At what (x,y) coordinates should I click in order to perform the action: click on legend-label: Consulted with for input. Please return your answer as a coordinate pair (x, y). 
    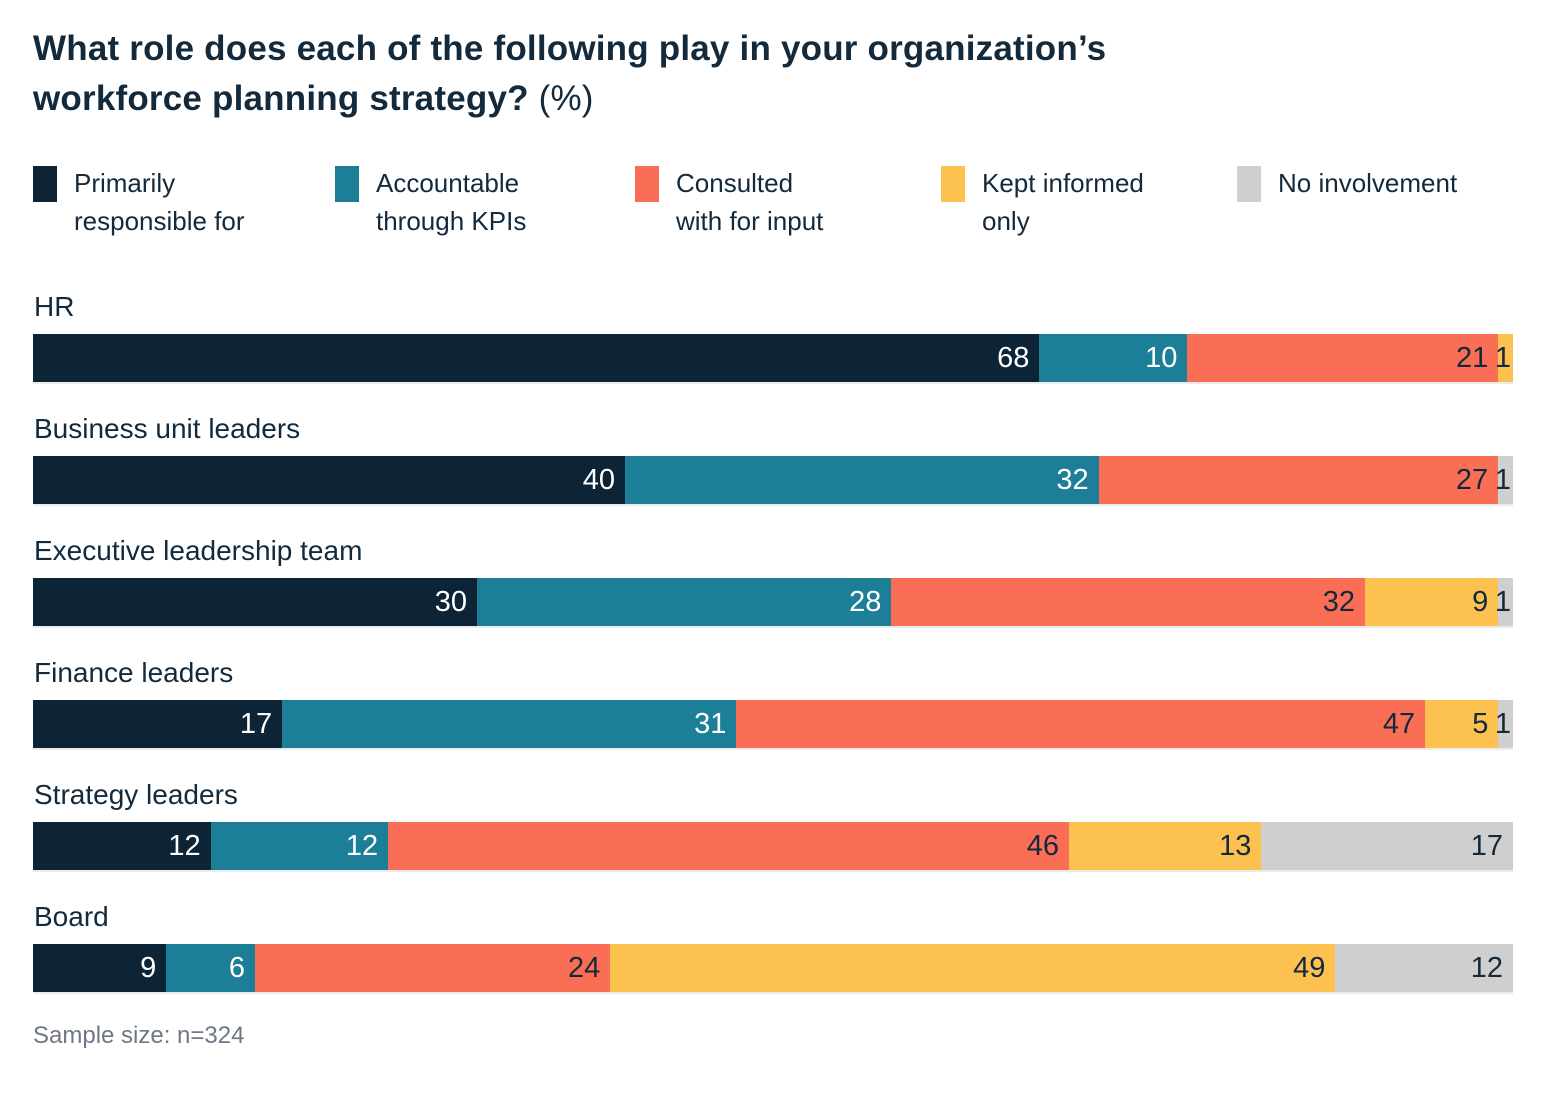
    Looking at the image, I should click on (749, 202).